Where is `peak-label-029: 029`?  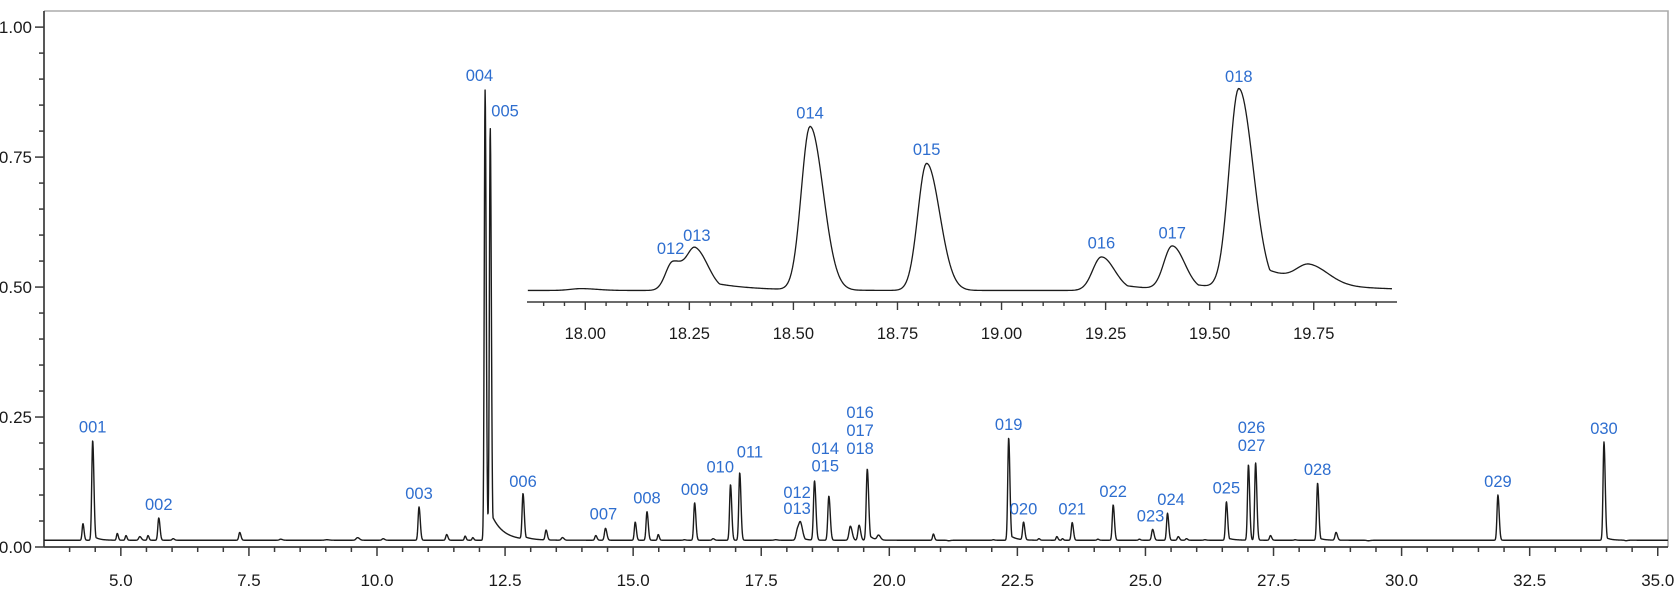 peak-label-029: 029 is located at coordinates (1498, 482).